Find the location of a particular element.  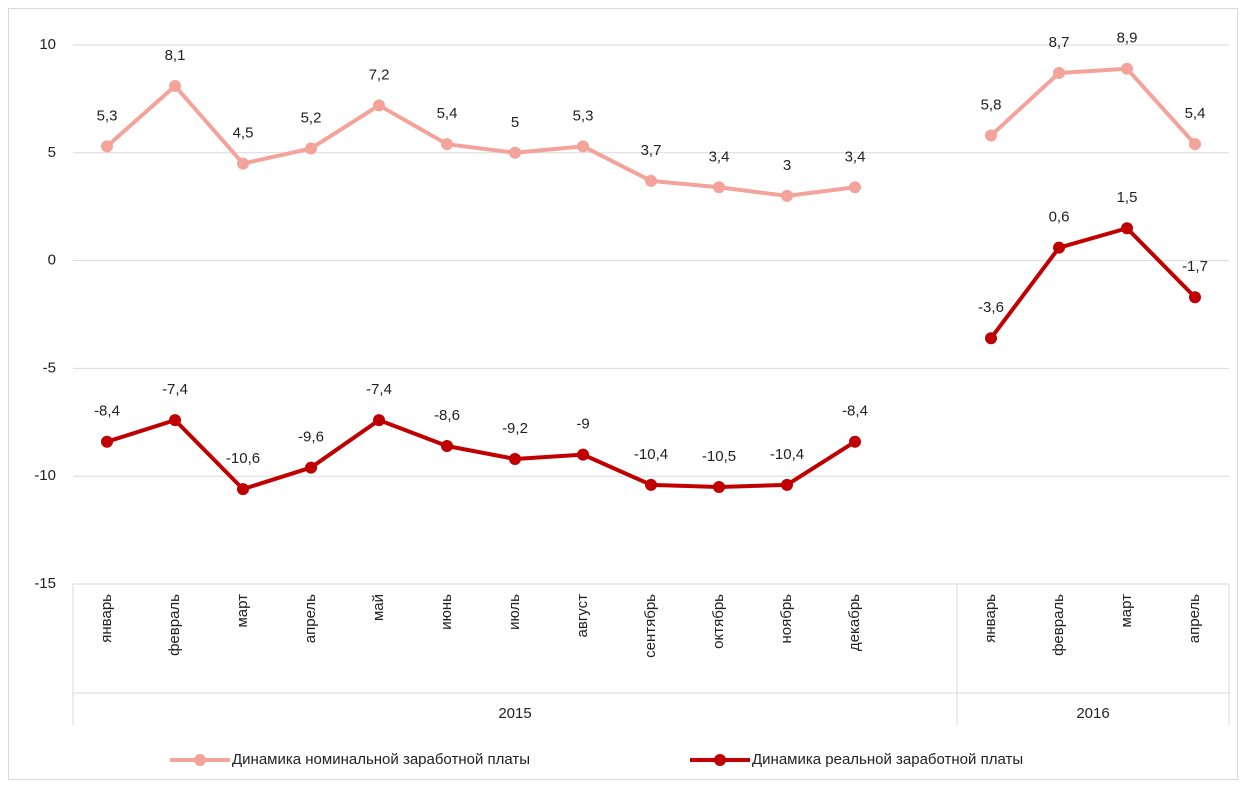

data-label: 1,5 is located at coordinates (1127, 197).